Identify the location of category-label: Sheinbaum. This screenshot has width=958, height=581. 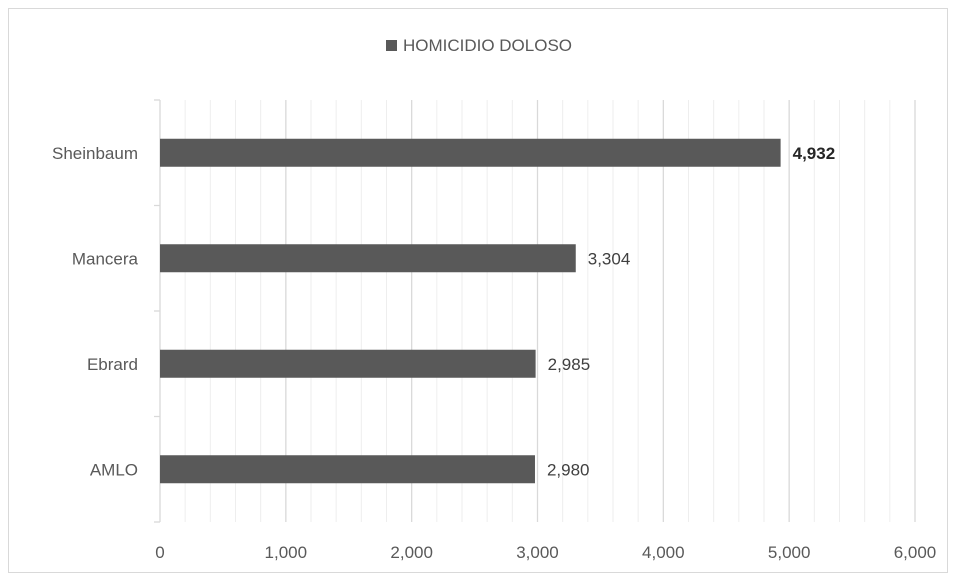
(95, 153).